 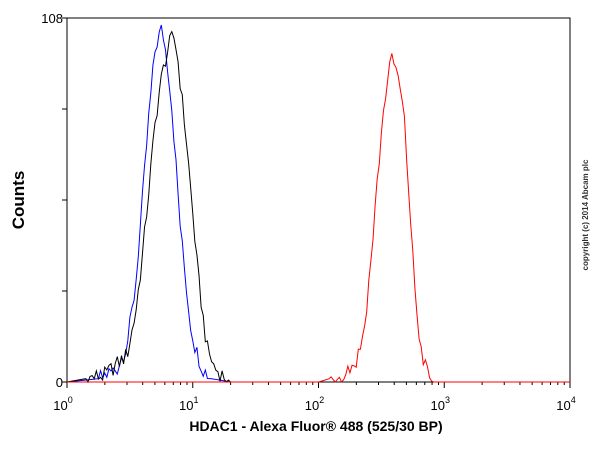 What do you see at coordinates (195, 400) in the screenshot?
I see `x-tick-exponent: 1` at bounding box center [195, 400].